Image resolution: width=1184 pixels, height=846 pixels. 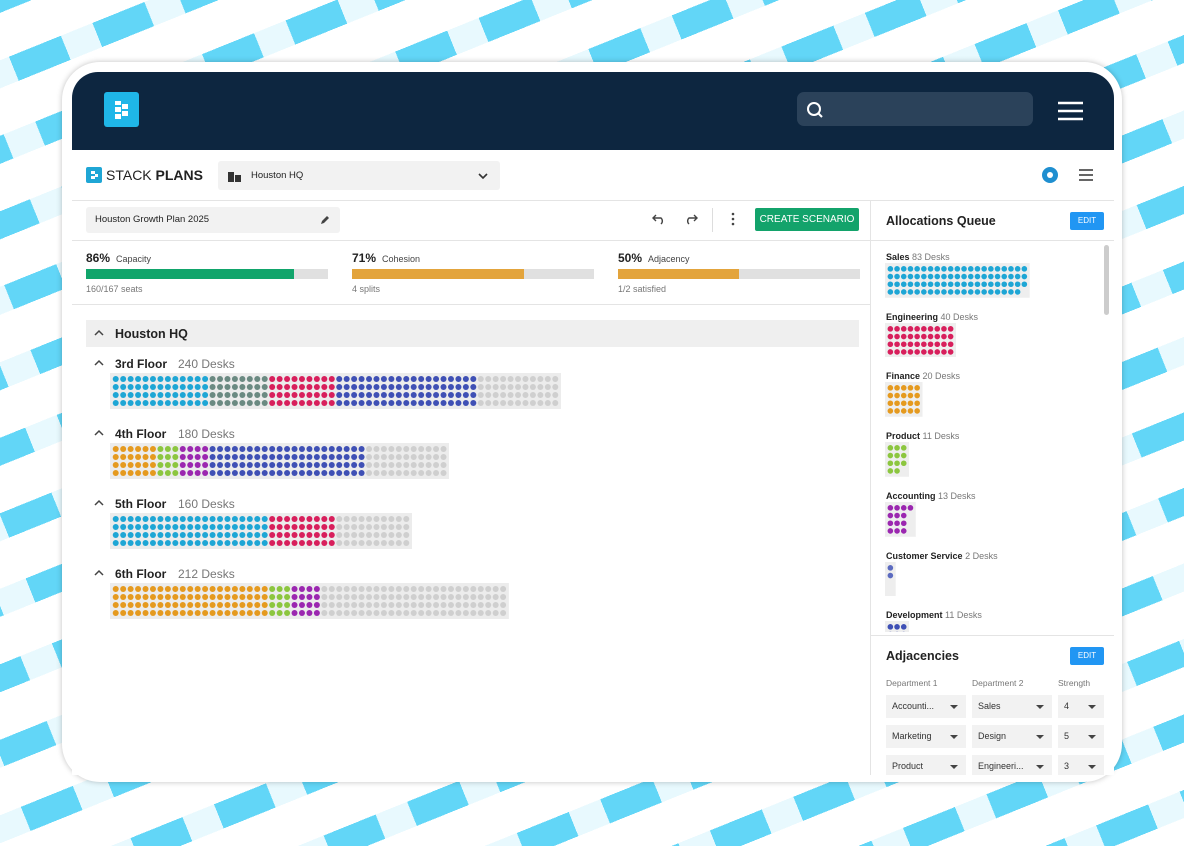 I want to click on queue-item-desks: 13 Desks, so click(x=957, y=495).